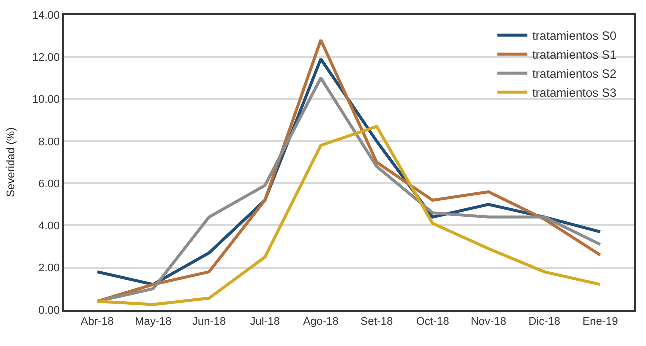 The image size is (646, 346). What do you see at coordinates (49, 142) in the screenshot?
I see `y-tick-label: 8.00` at bounding box center [49, 142].